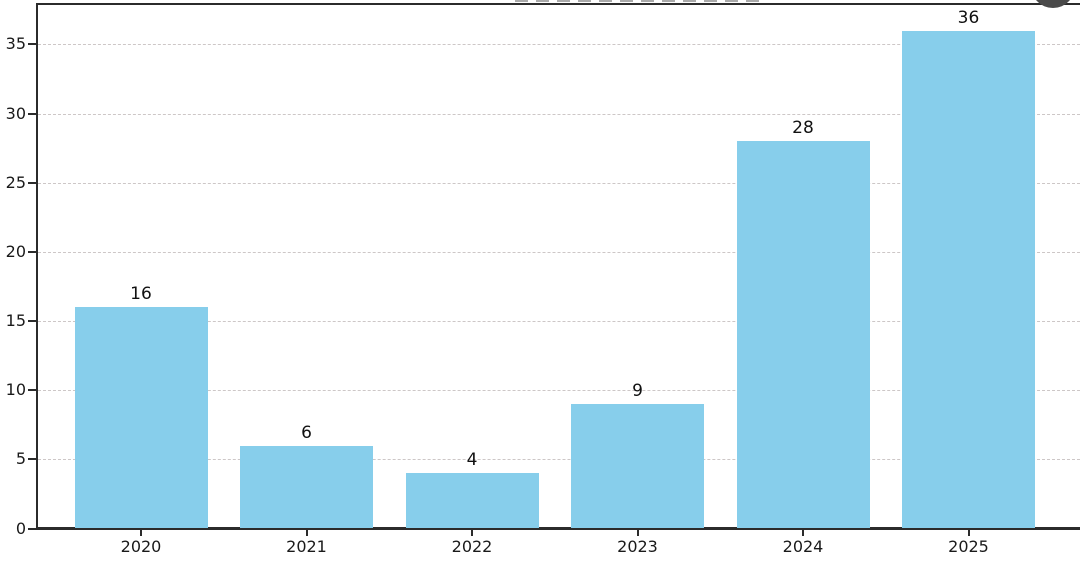  I want to click on y-tick-label-10: 10, so click(15, 390).